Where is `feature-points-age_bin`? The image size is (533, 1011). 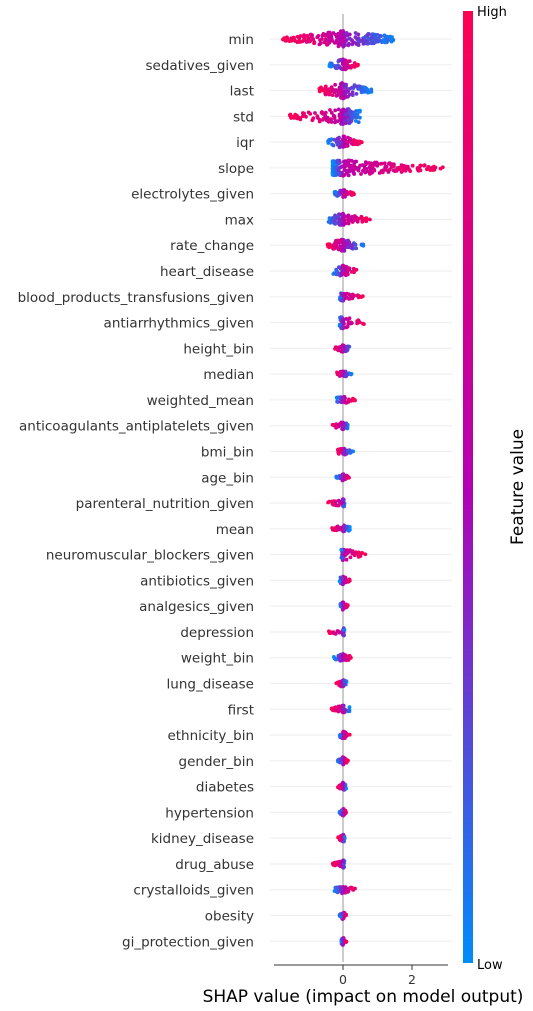
feature-points-age_bin is located at coordinates (342, 477).